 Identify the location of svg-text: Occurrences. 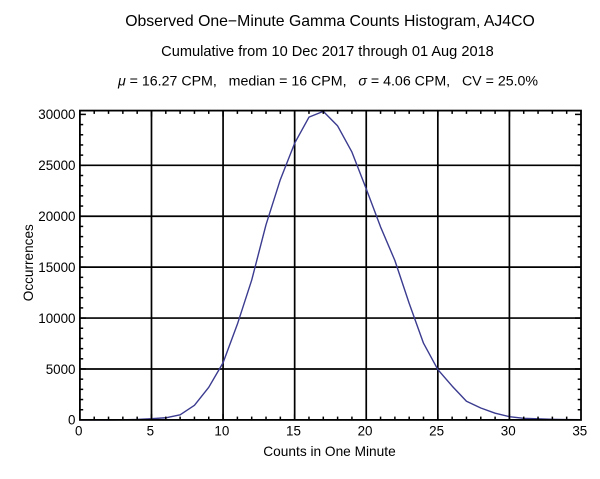
(28, 262).